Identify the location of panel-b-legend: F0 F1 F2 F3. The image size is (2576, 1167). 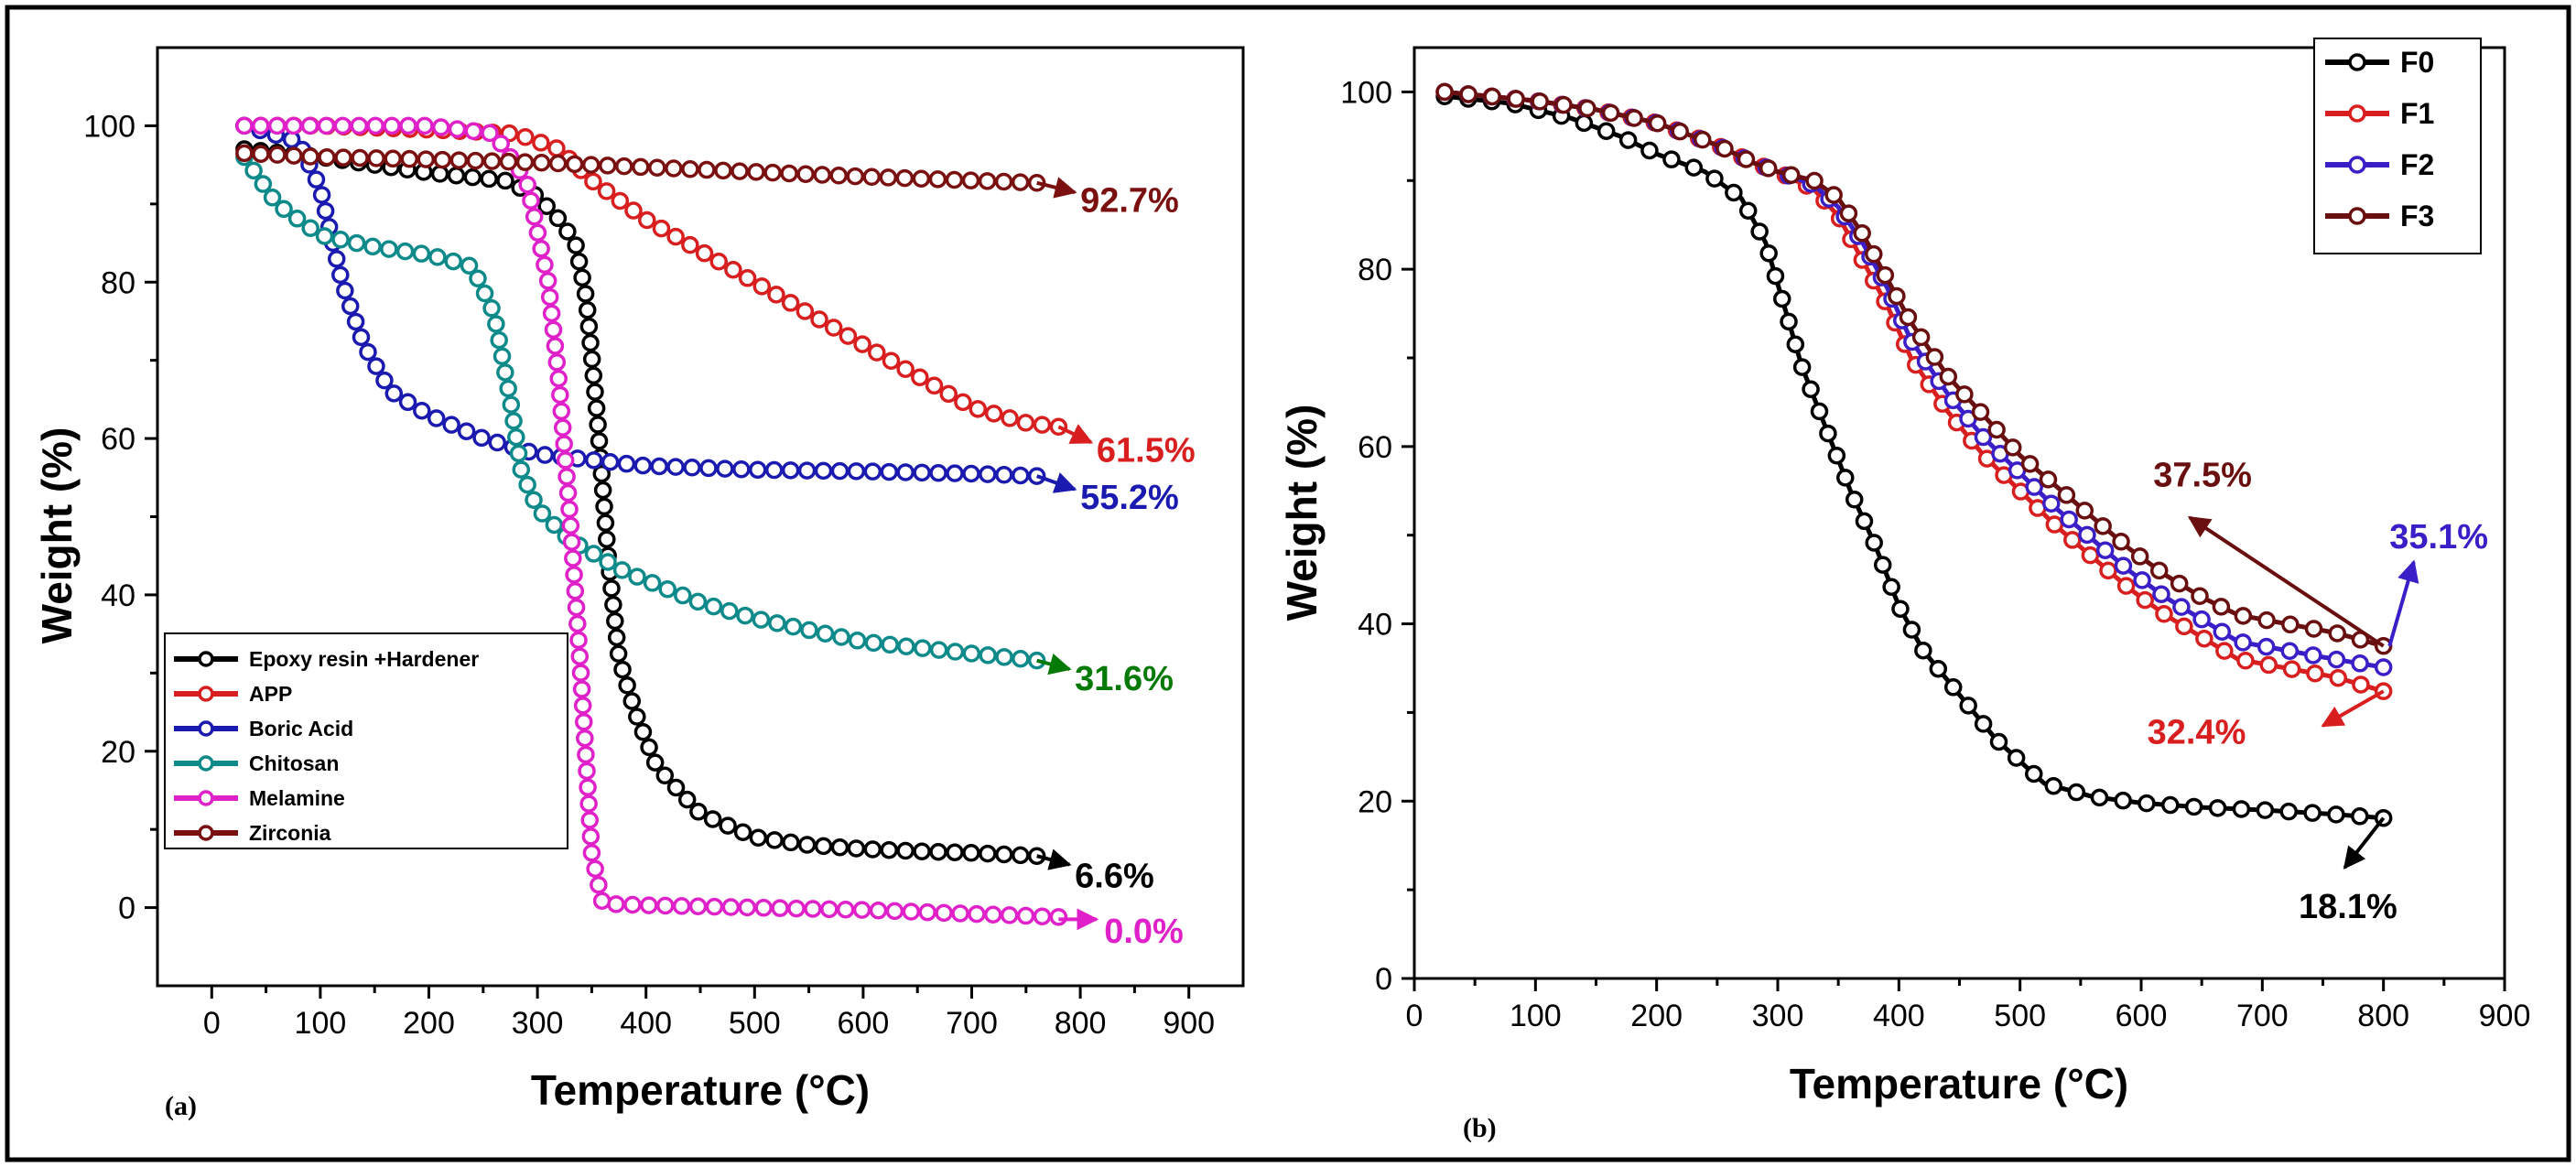
(2397, 146).